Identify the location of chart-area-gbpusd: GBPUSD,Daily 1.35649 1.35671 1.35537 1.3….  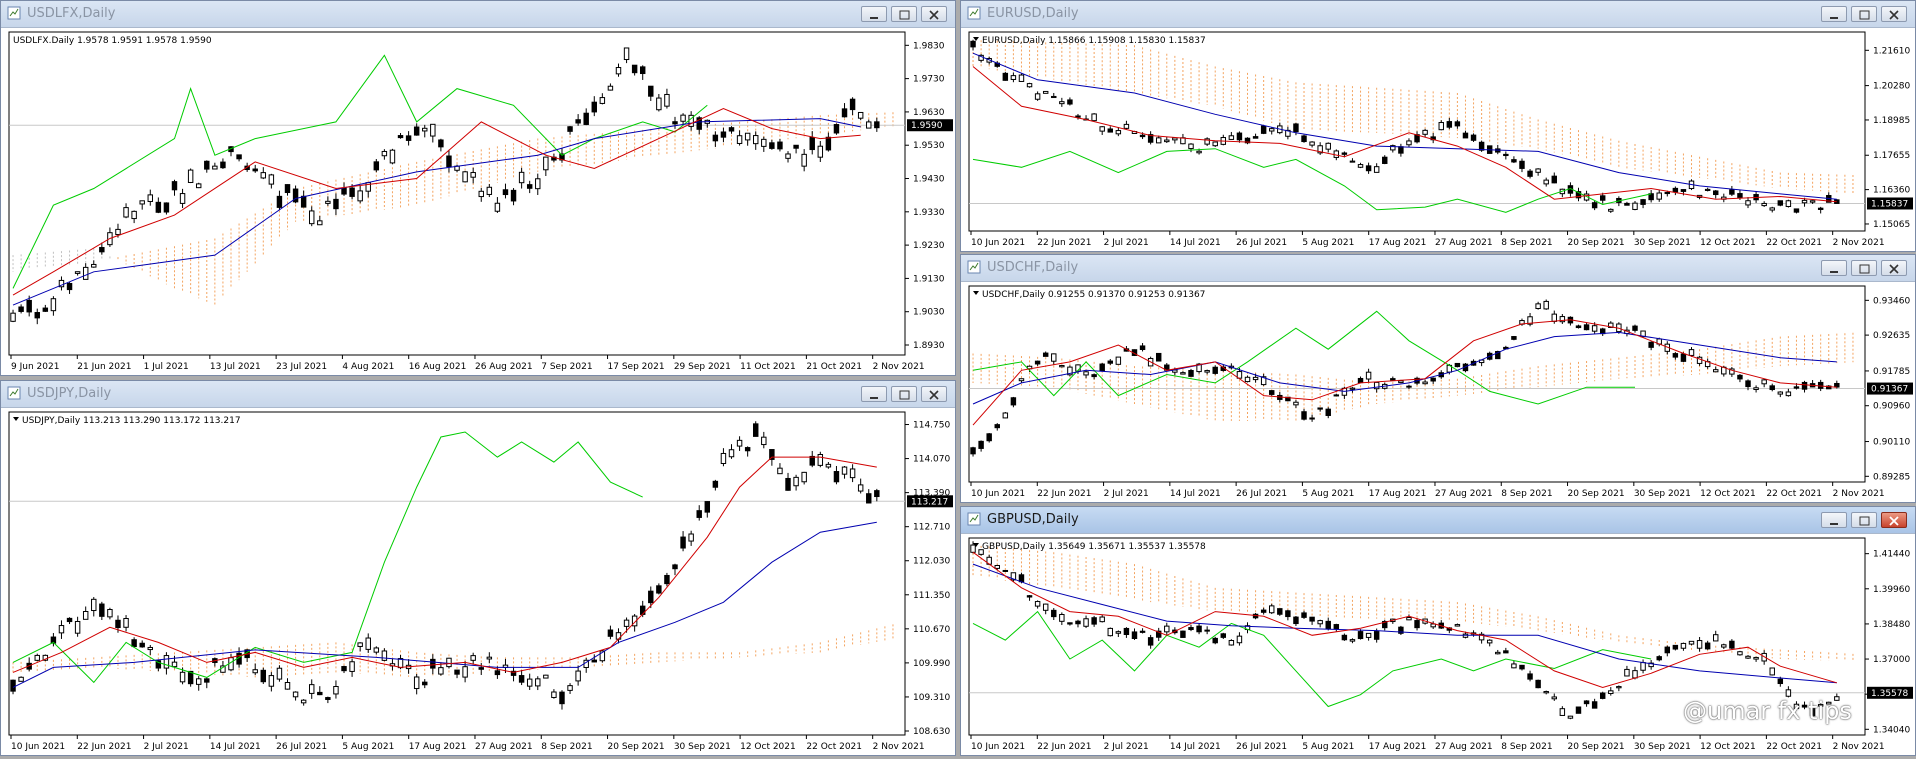
(1438, 644).